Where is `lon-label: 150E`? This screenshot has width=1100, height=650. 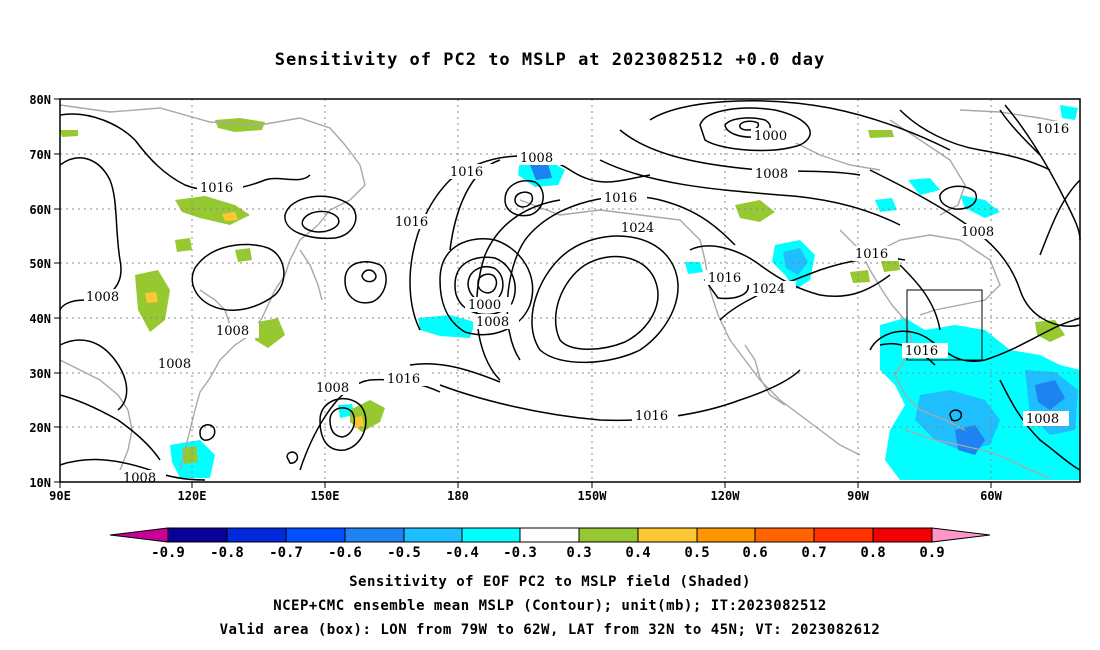 lon-label: 150E is located at coordinates (325, 496).